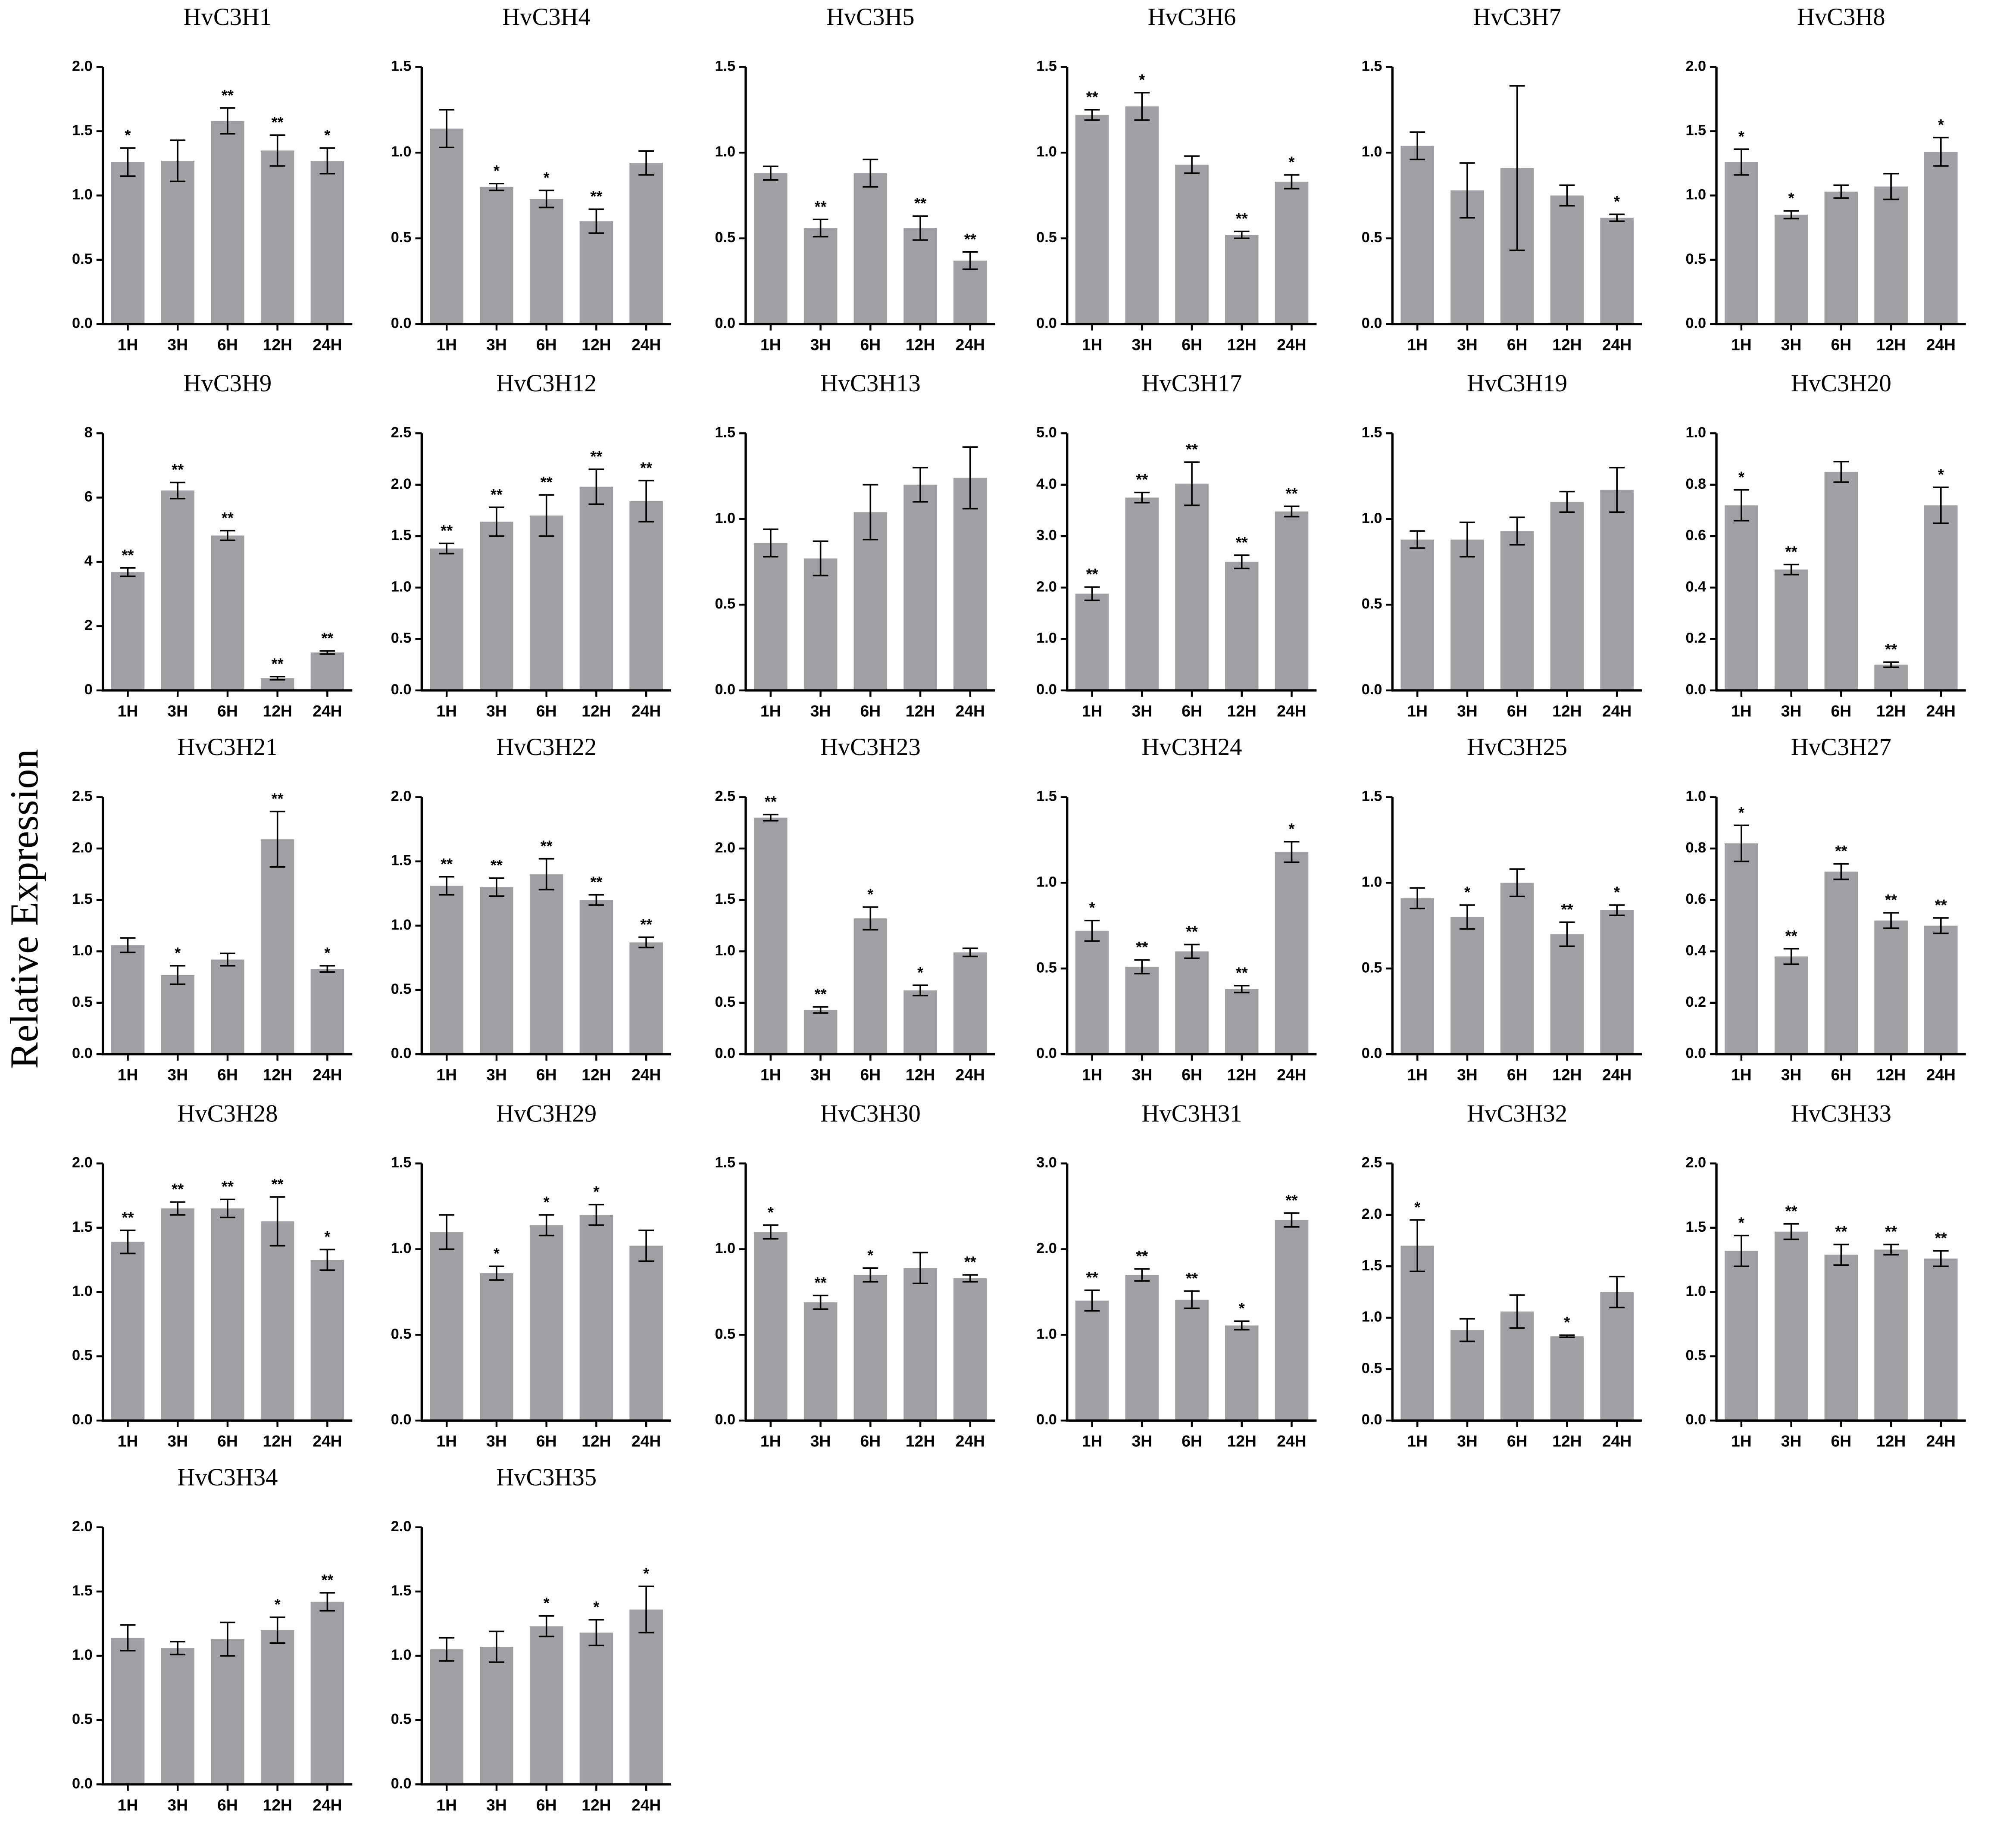 This screenshot has height=1823, width=2016. I want to click on chart-title: HvC3H32, so click(1517, 1113).